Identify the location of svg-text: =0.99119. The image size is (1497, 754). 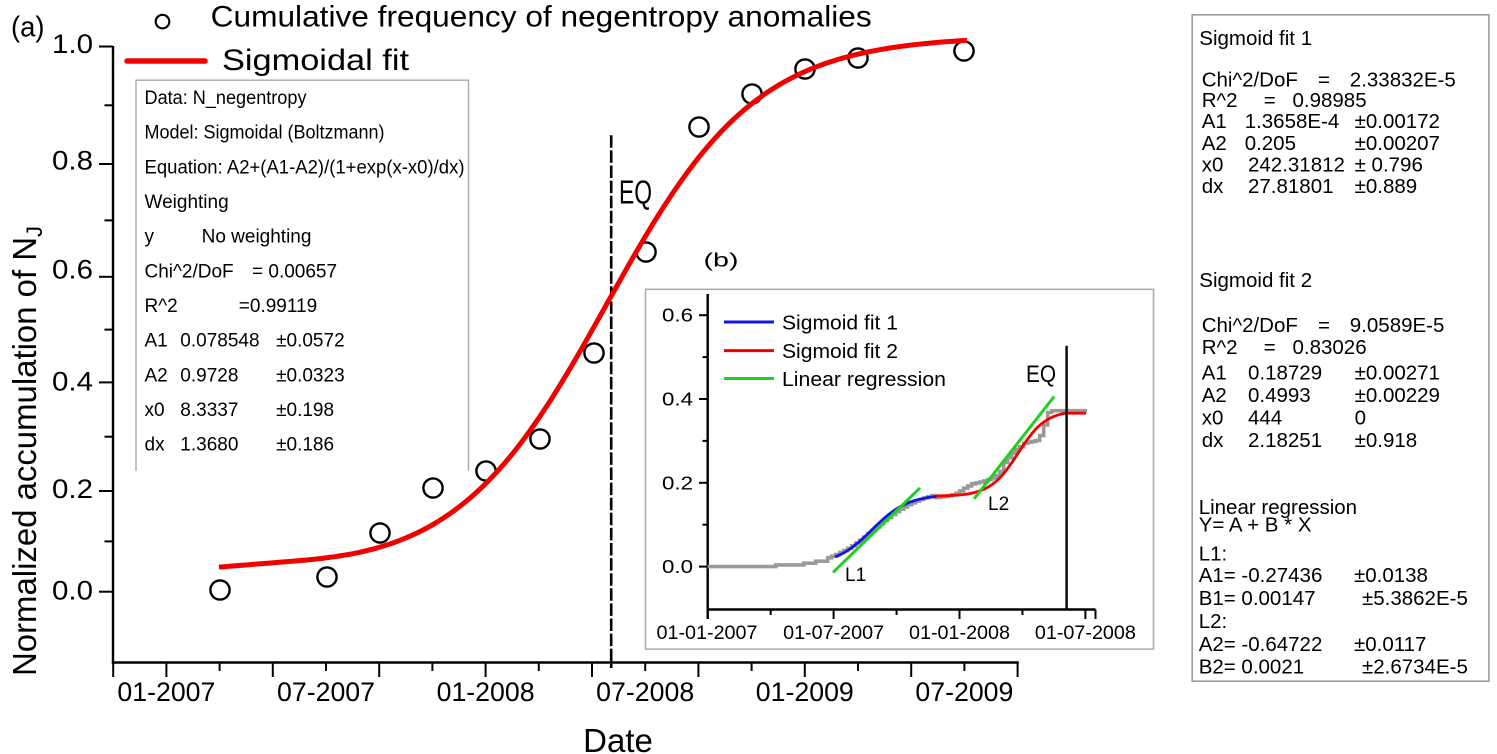
(278, 306).